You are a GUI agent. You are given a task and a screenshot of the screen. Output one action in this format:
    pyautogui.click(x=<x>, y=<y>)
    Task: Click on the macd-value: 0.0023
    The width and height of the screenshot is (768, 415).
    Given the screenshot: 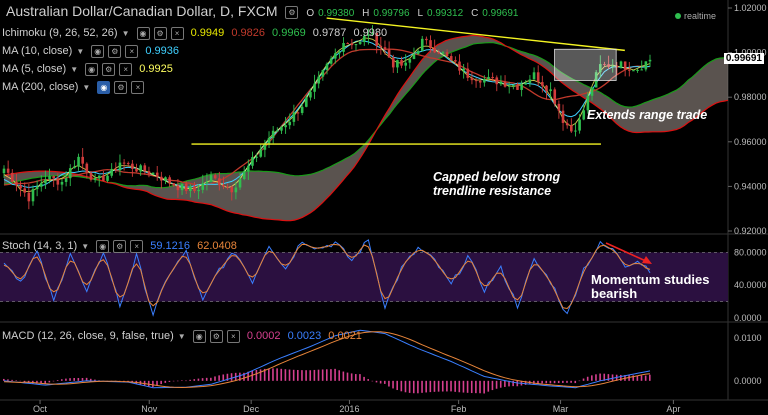 What is the action you would take?
    pyautogui.click(x=304, y=336)
    